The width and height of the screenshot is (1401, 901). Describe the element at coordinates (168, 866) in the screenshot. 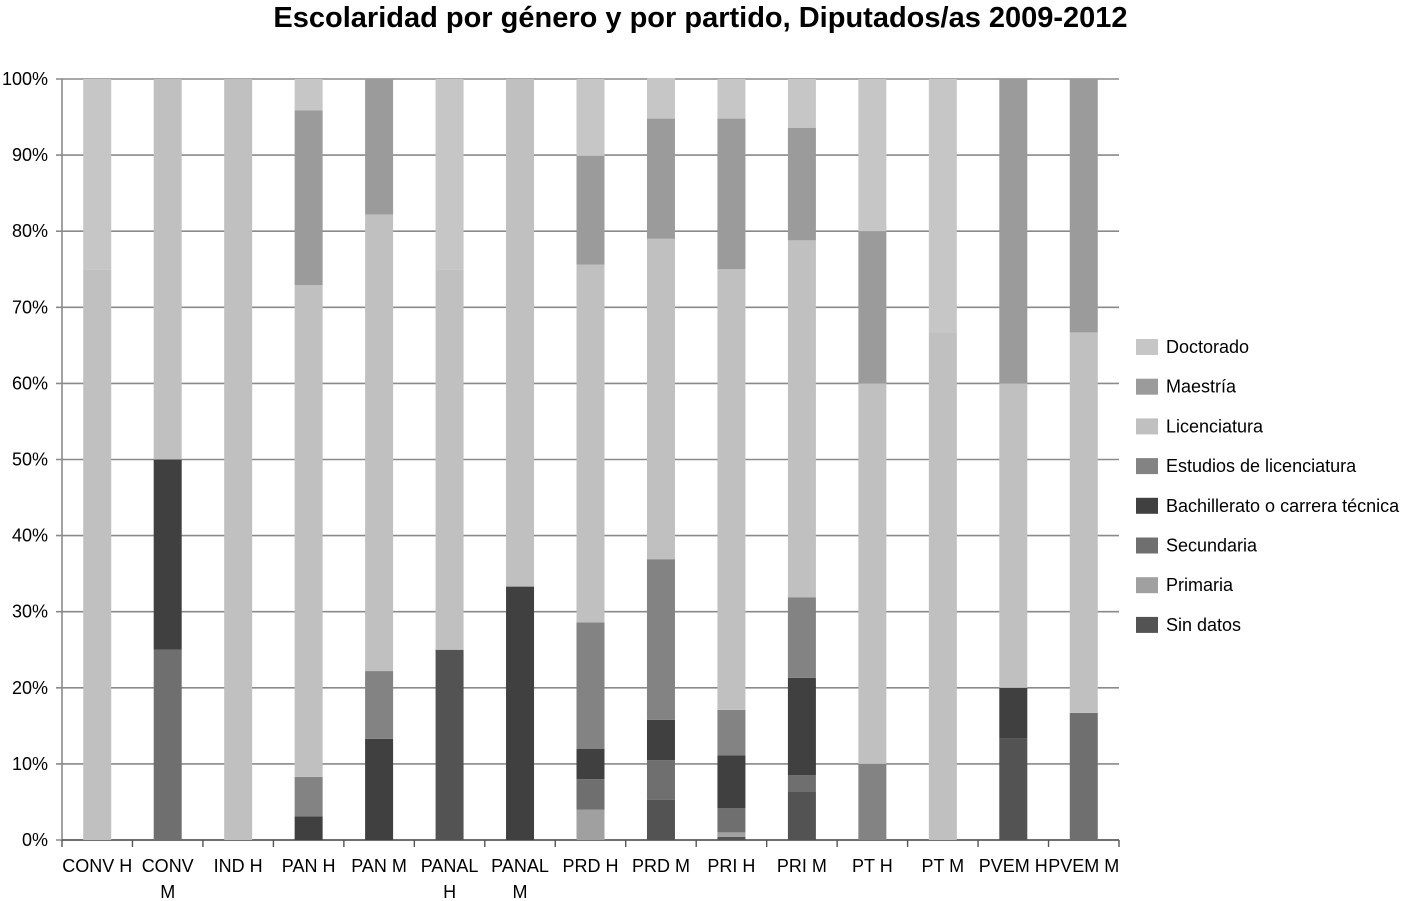

I see `x-tick-label: CONV` at that location.